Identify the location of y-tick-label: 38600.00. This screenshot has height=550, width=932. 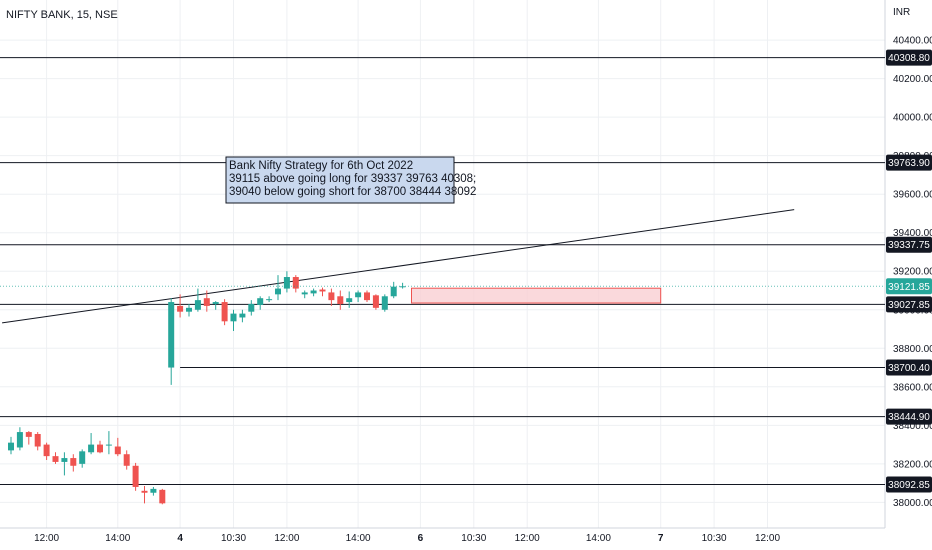
(912, 387).